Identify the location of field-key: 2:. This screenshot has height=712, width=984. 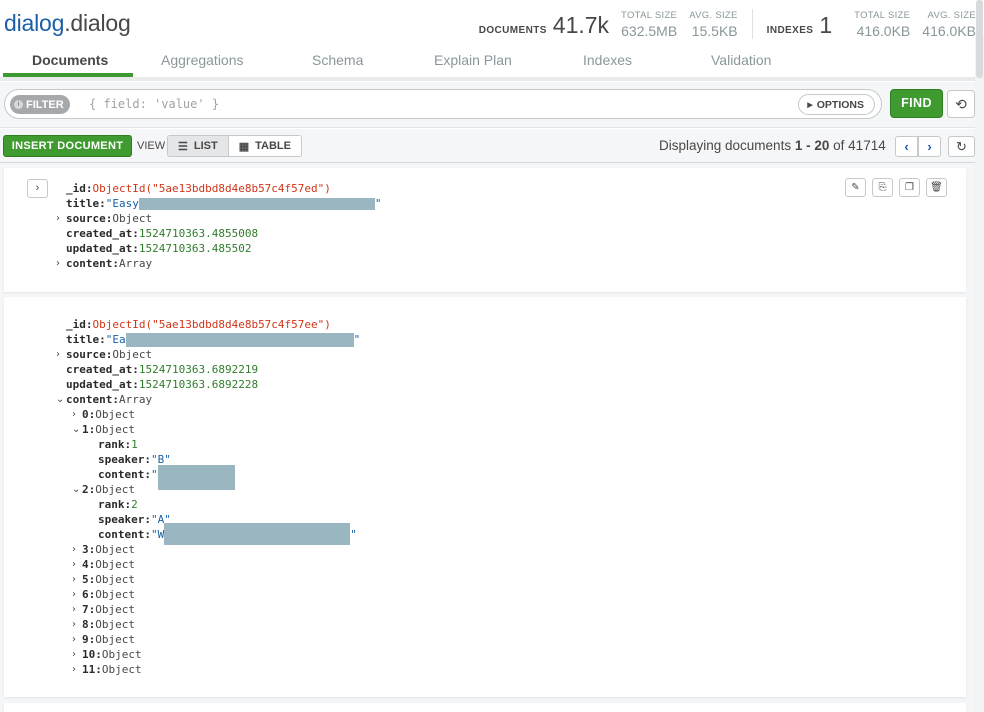
(89, 489).